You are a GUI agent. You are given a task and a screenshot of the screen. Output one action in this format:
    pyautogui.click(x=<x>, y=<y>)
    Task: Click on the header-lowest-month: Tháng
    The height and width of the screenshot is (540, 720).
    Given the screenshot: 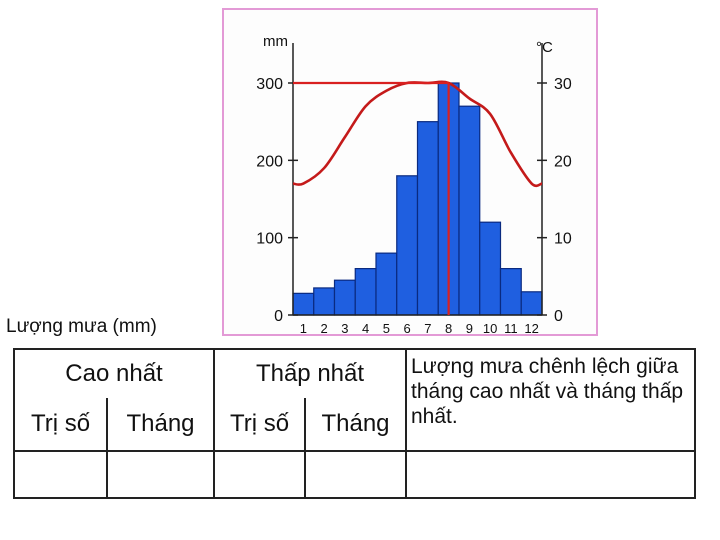 What is the action you would take?
    pyautogui.click(x=355, y=425)
    